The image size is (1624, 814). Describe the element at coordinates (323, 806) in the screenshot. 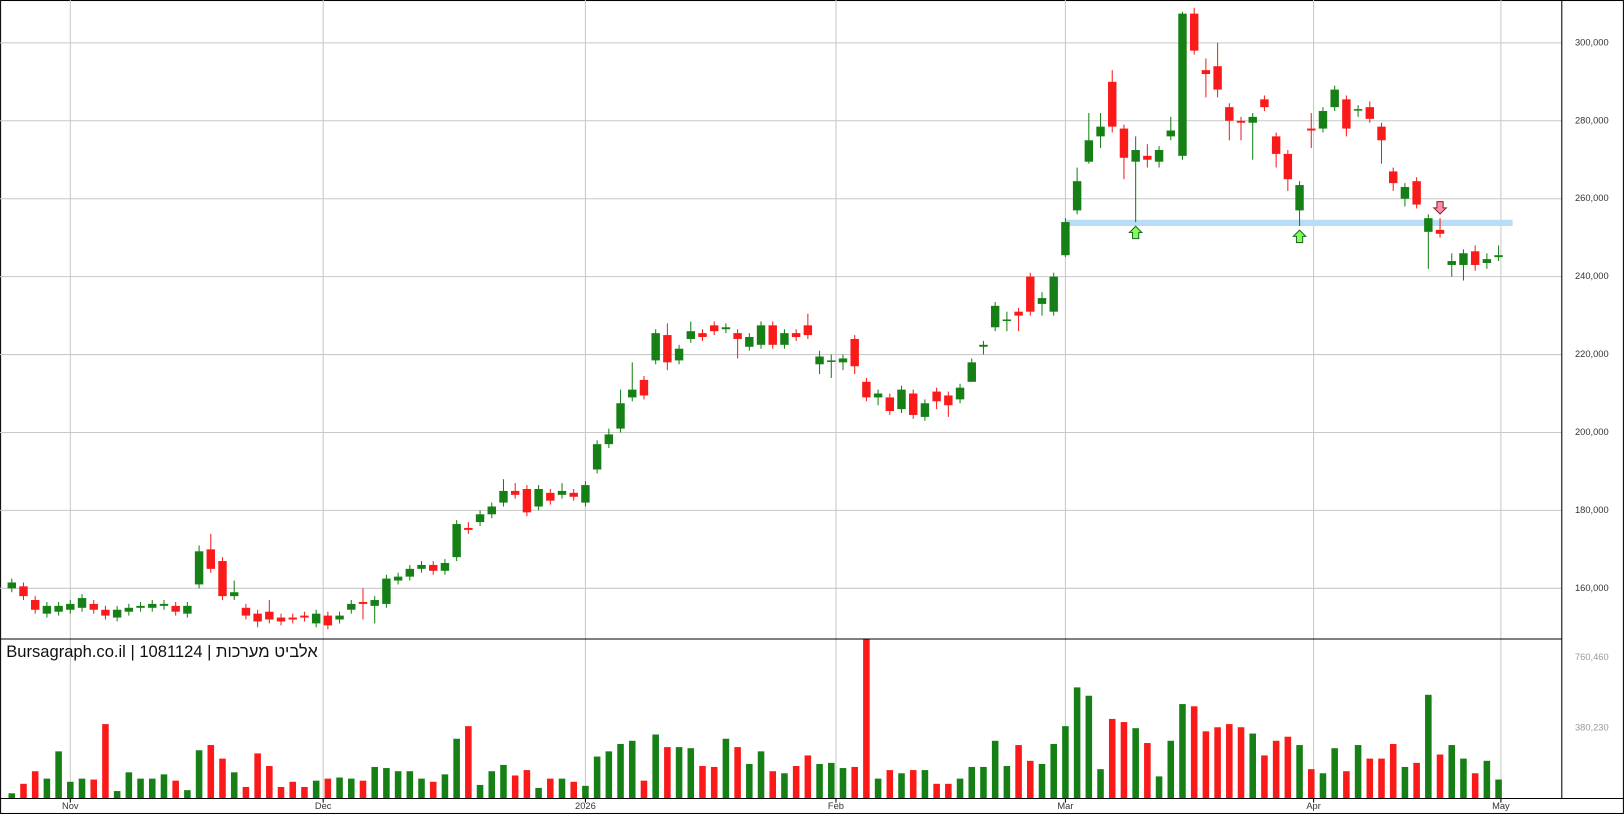

I see `x-tick-label: Dec` at that location.